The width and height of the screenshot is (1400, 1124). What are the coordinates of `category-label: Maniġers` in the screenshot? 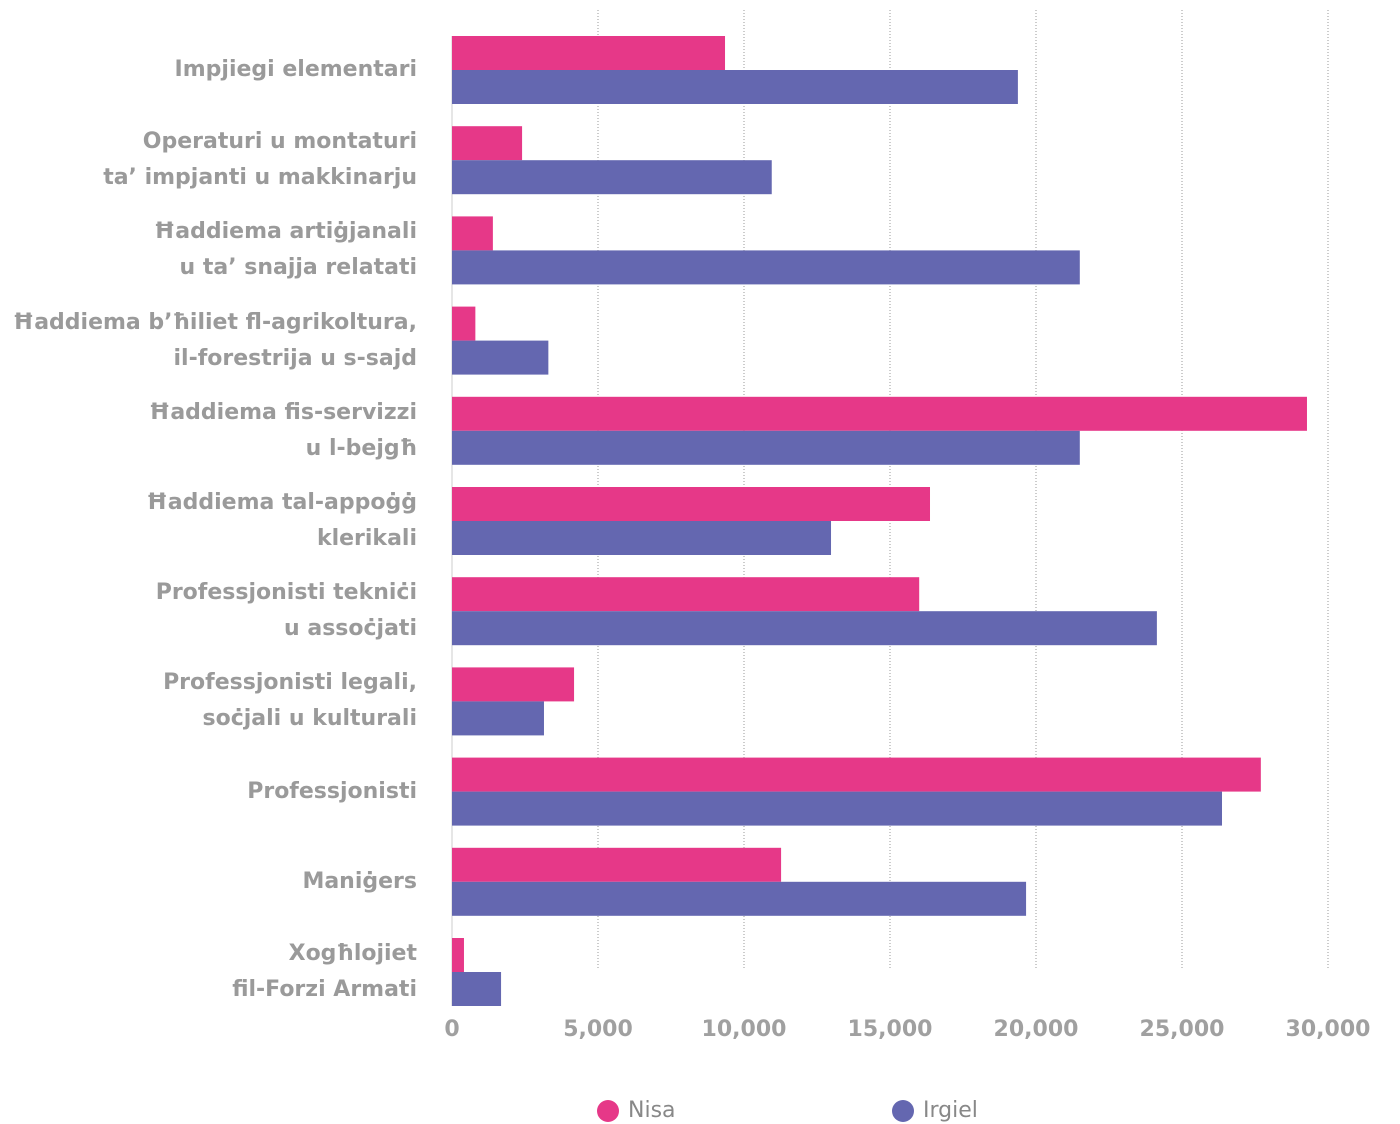 It's located at (359, 881).